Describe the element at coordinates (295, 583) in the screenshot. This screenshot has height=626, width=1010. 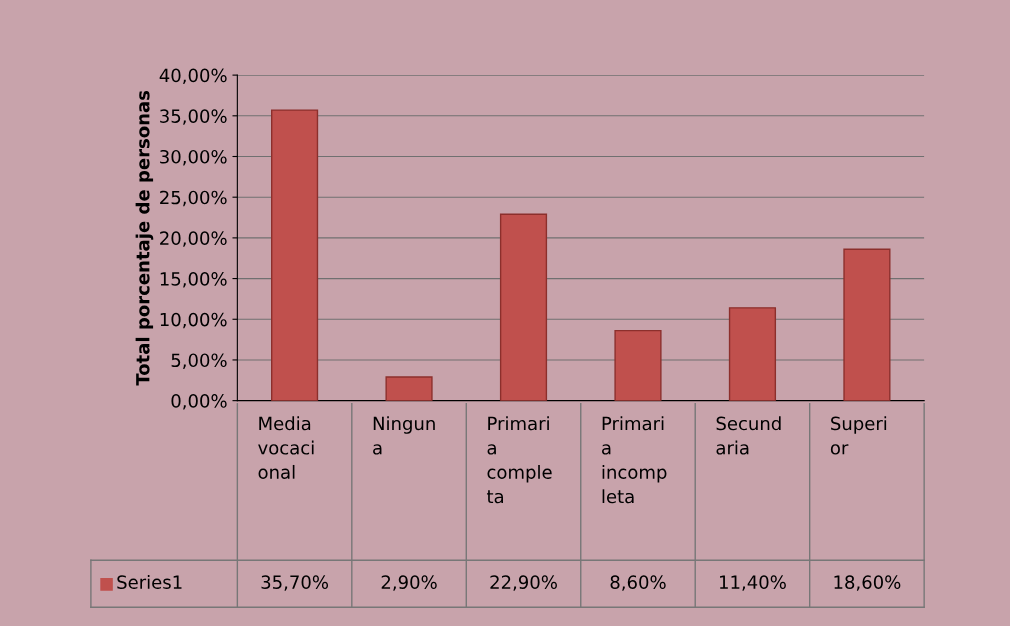
I see `data-label: 35,70%` at that location.